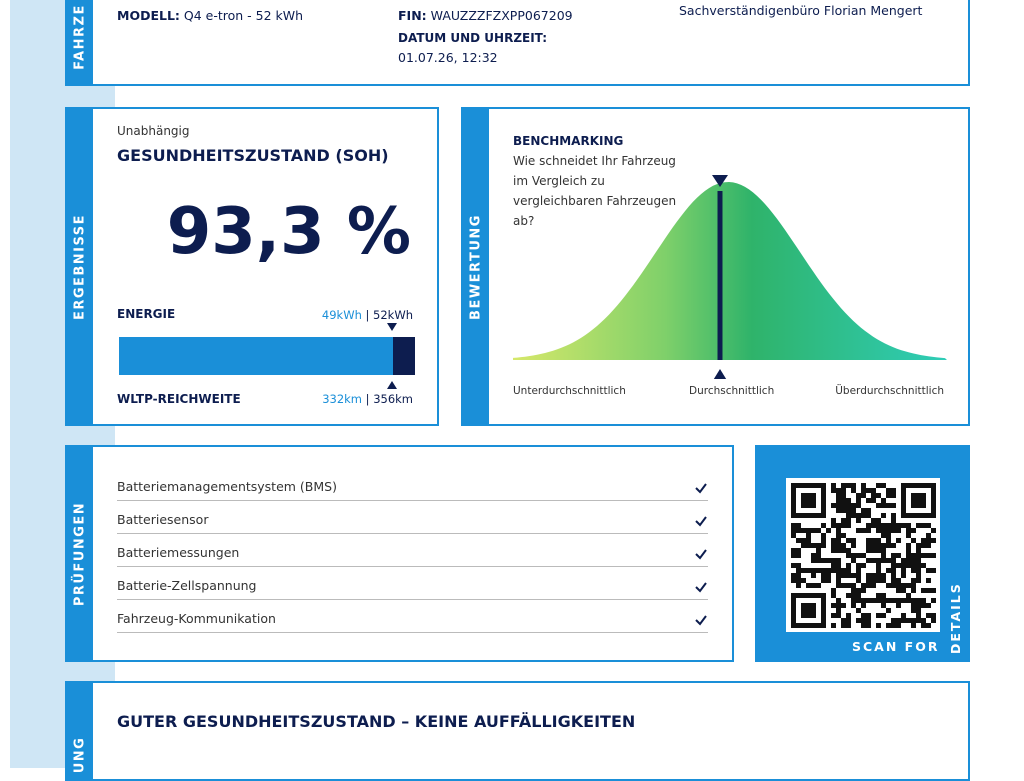  Describe the element at coordinates (227, 486) in the screenshot. I see `check-item: Batteriemanagementsystem (BMS)` at that location.